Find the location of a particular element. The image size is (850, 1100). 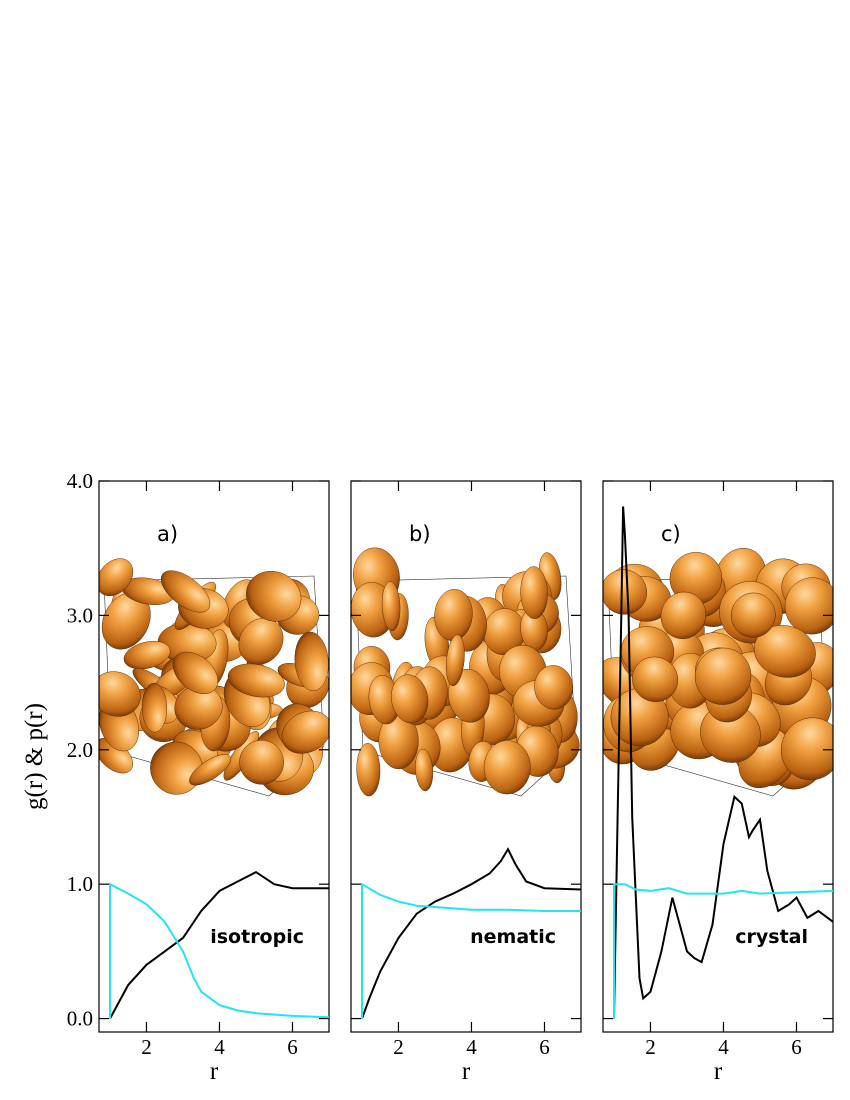

panel-label: b) is located at coordinates (420, 534).